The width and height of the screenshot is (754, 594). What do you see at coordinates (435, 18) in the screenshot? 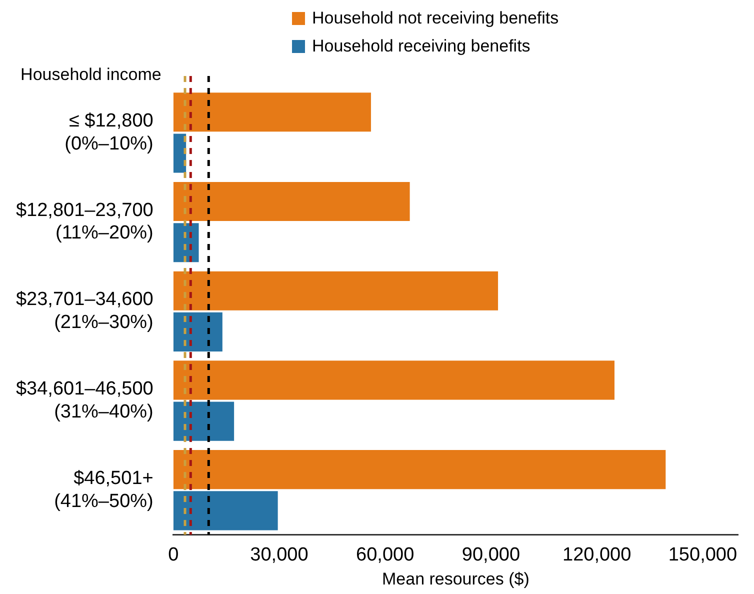
I see `legend-label: Household not receiving benefits` at bounding box center [435, 18].